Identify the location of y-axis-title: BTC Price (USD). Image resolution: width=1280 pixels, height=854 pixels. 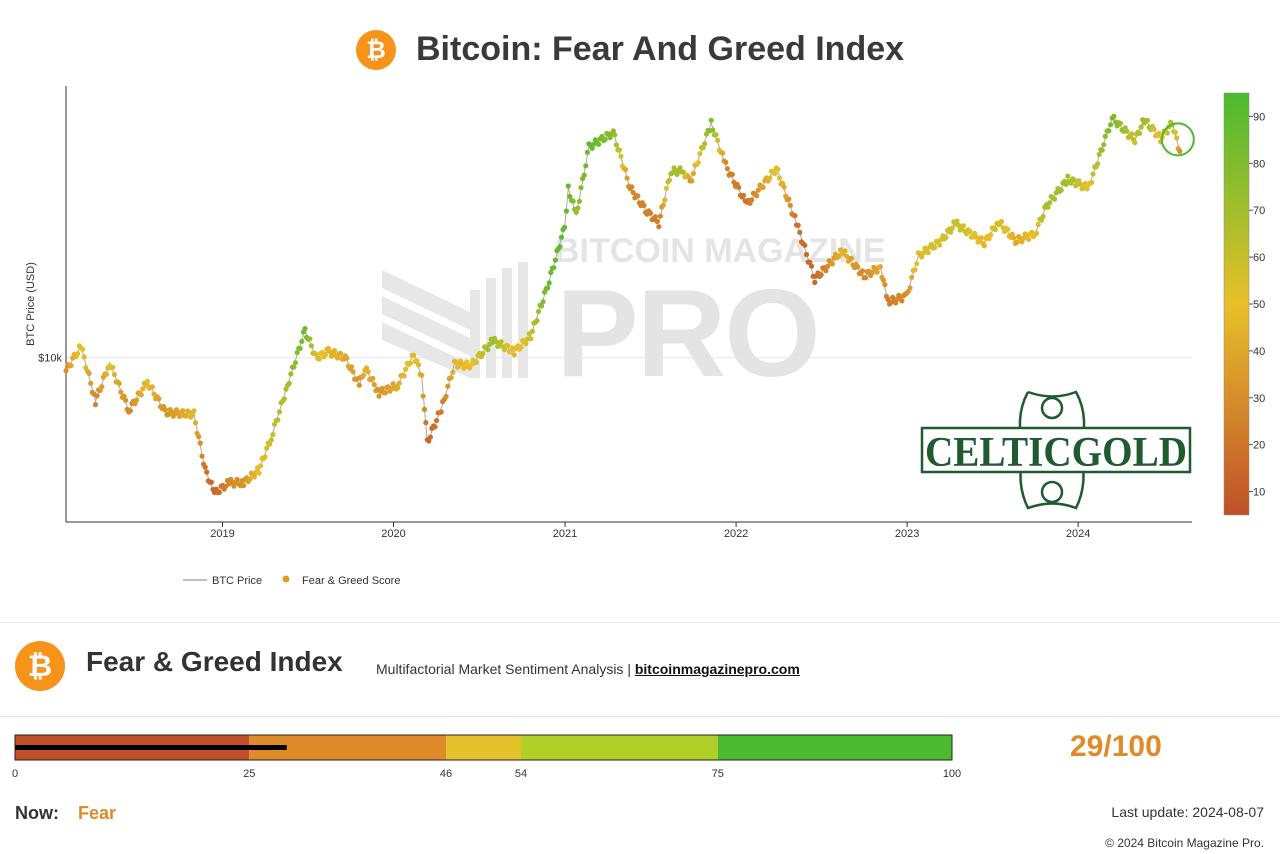
(31, 304).